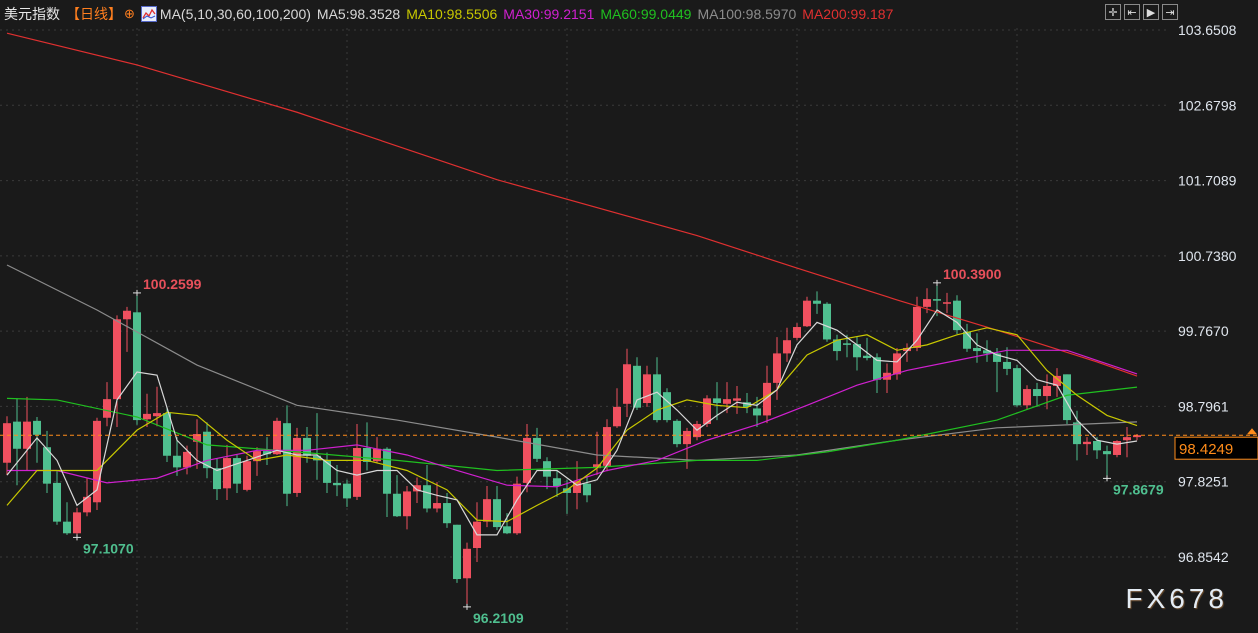 The width and height of the screenshot is (1258, 633). Describe the element at coordinates (1203, 331) in the screenshot. I see `y-tick-label: 99.7670` at that location.